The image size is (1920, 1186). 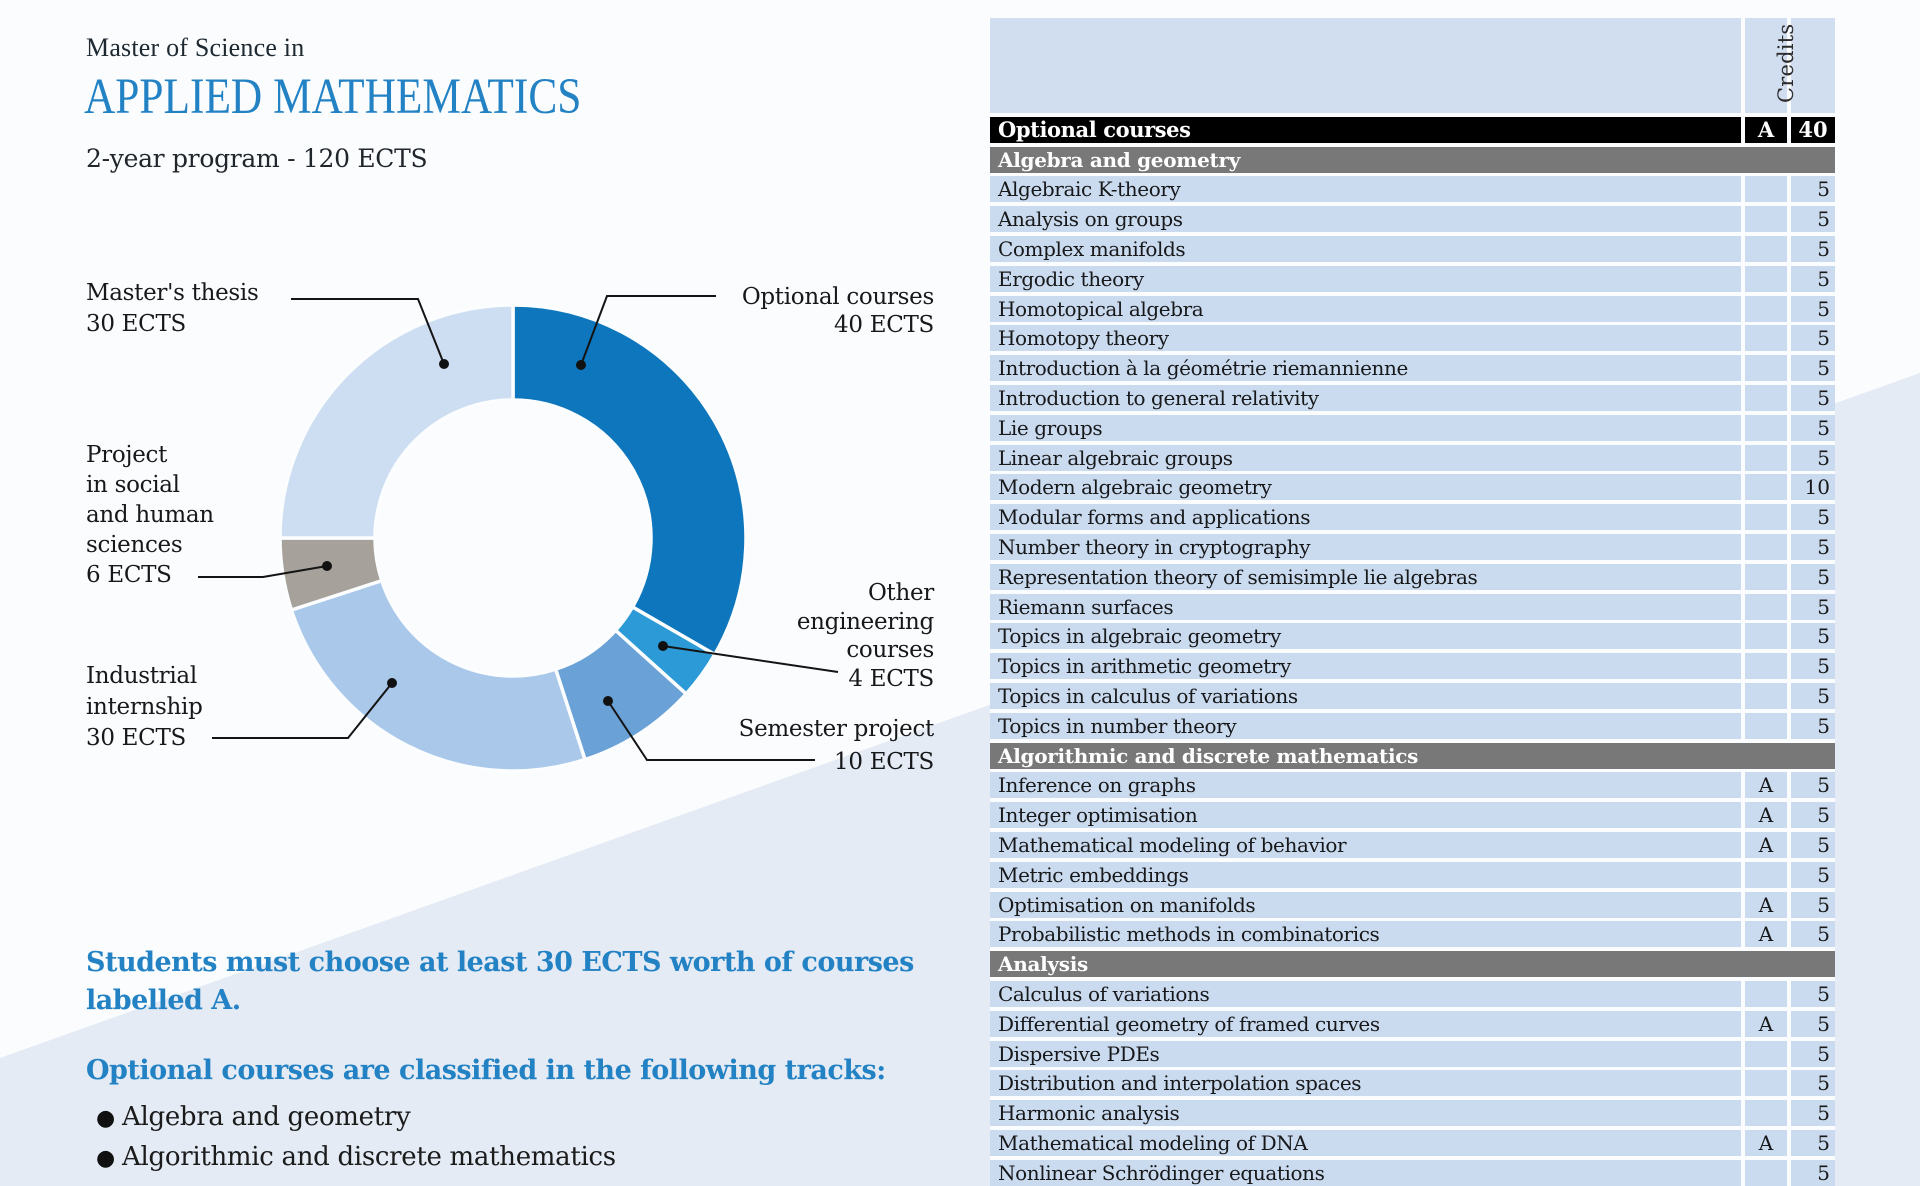 I want to click on ects-donut-chart, so click(x=518, y=534).